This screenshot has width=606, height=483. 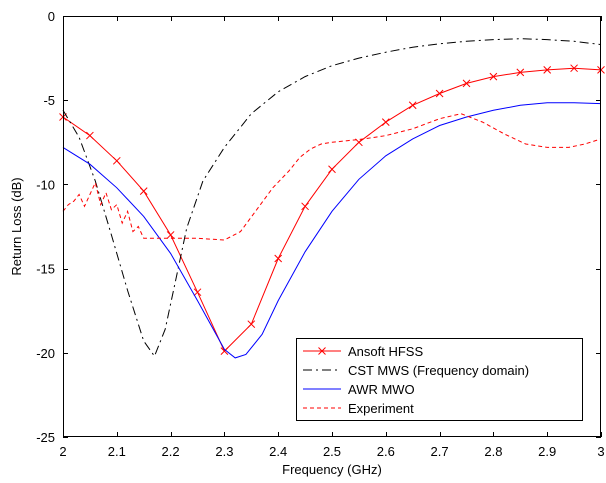 I want to click on x-tick-label: 2.3, so click(x=224, y=451).